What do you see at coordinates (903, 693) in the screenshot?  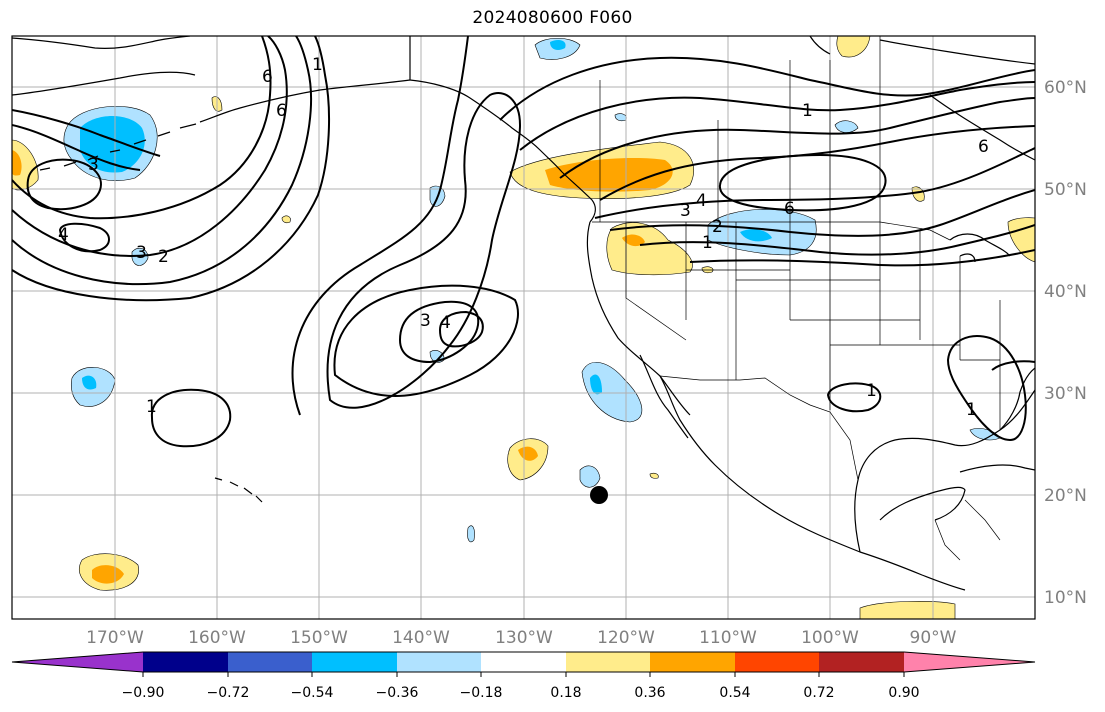 I see `colorbar-tick-label: 0.90` at bounding box center [903, 693].